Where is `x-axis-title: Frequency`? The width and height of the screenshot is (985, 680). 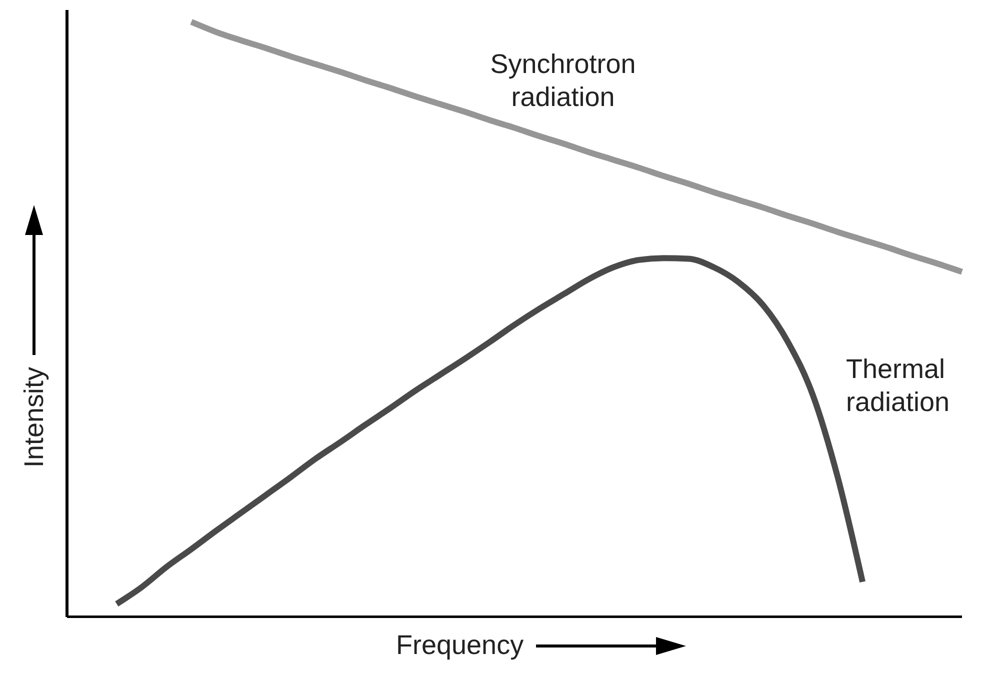
x-axis-title: Frequency is located at coordinates (460, 645).